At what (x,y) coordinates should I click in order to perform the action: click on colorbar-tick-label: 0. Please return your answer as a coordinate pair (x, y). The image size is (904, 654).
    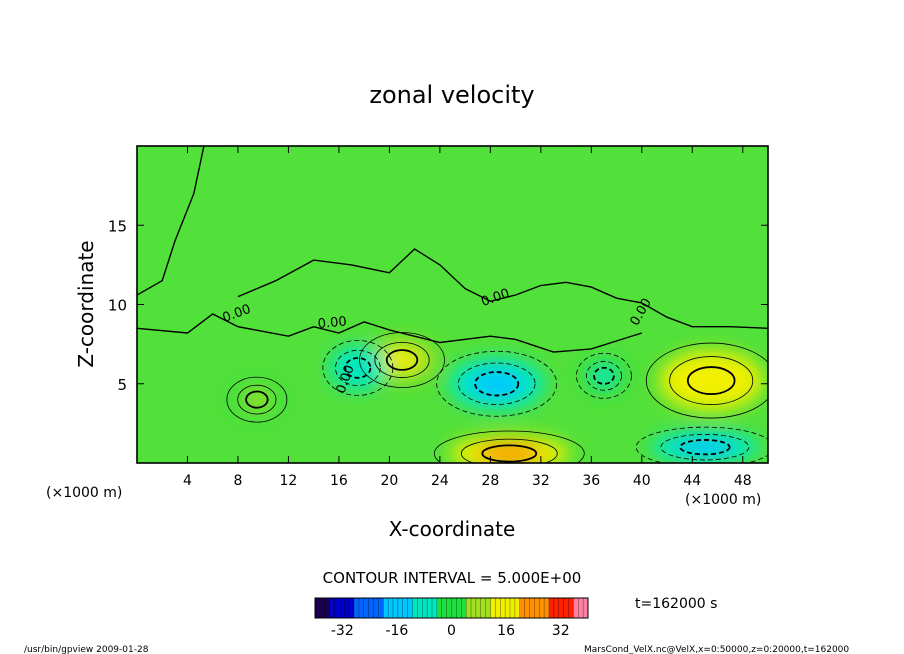
    Looking at the image, I should click on (451, 631).